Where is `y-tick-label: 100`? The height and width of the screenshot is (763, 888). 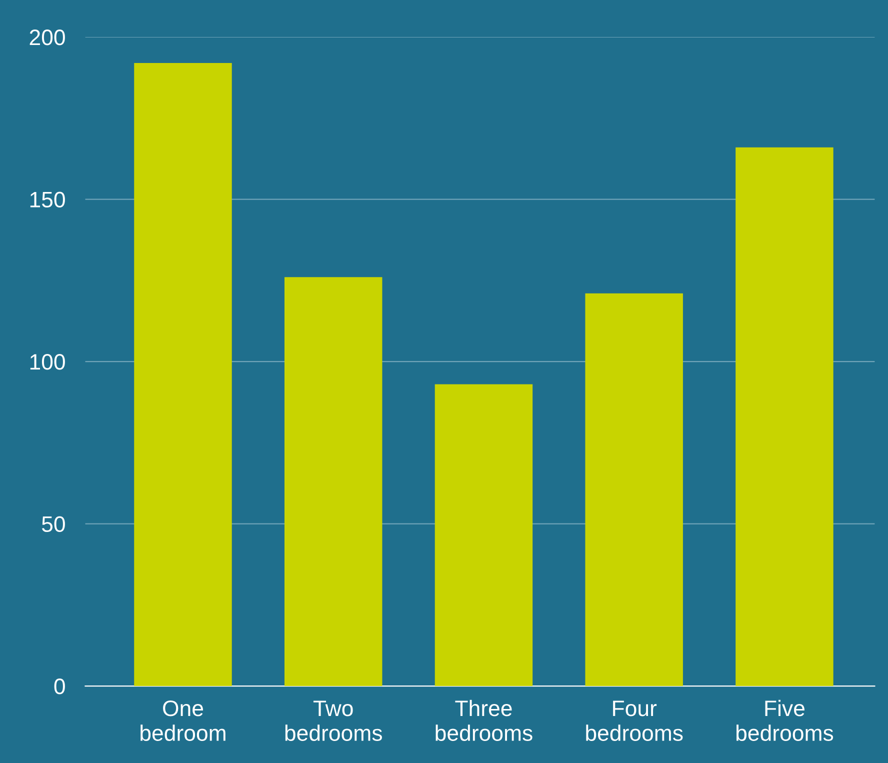 y-tick-label: 100 is located at coordinates (47, 362).